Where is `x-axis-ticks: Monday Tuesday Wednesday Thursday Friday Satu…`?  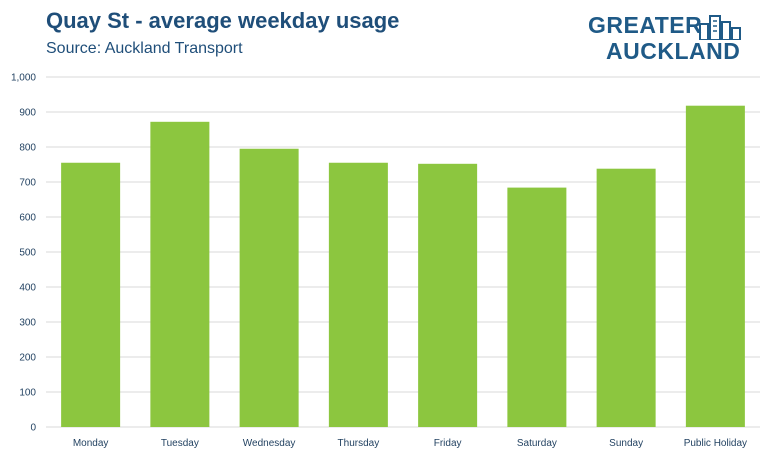
x-axis-ticks: Monday Tuesday Wednesday Thursday Friday Satu… is located at coordinates (410, 443).